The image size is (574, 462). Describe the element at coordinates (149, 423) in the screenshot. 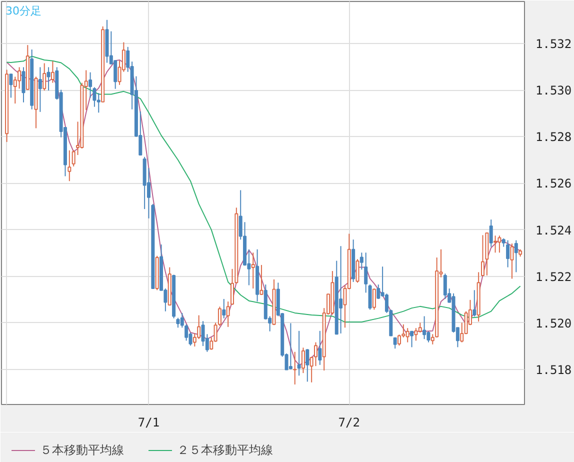

I see `x-tick-label: 7/1` at that location.